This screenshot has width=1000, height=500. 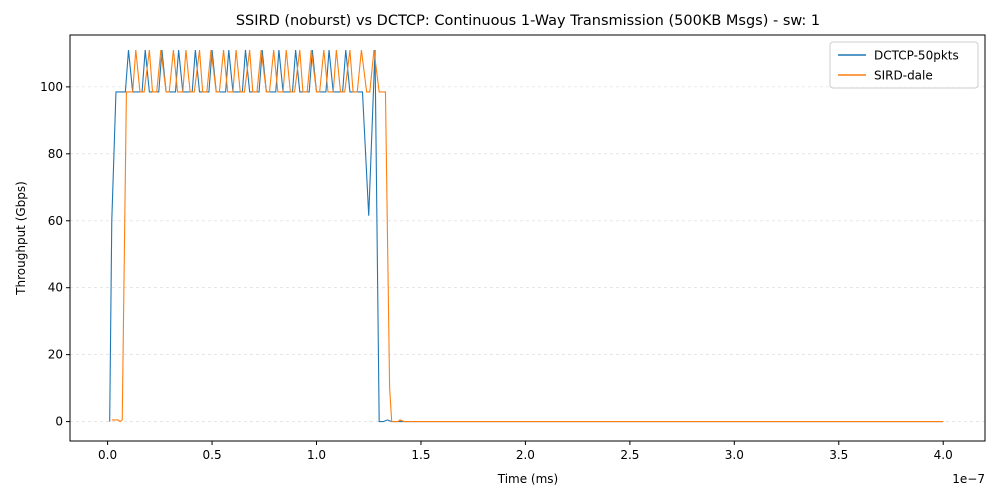 What do you see at coordinates (51, 87) in the screenshot?
I see `y-tick-label: 100` at bounding box center [51, 87].